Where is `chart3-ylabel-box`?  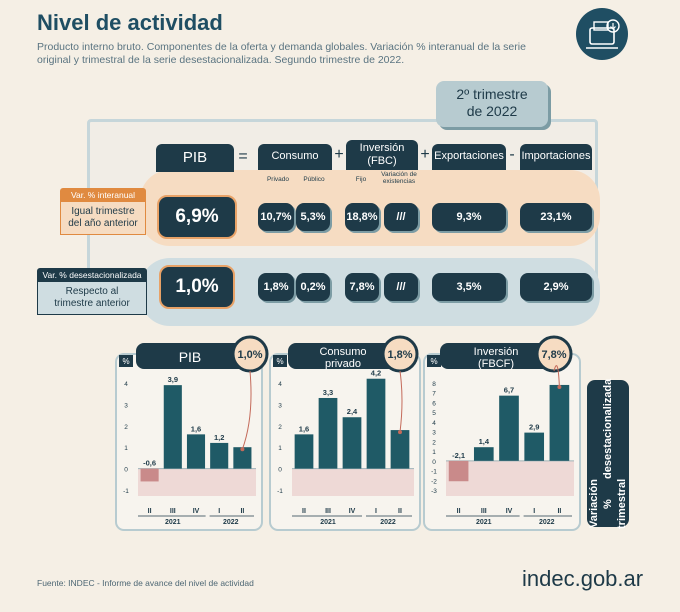
chart3-ylabel-box is located at coordinates (434, 361).